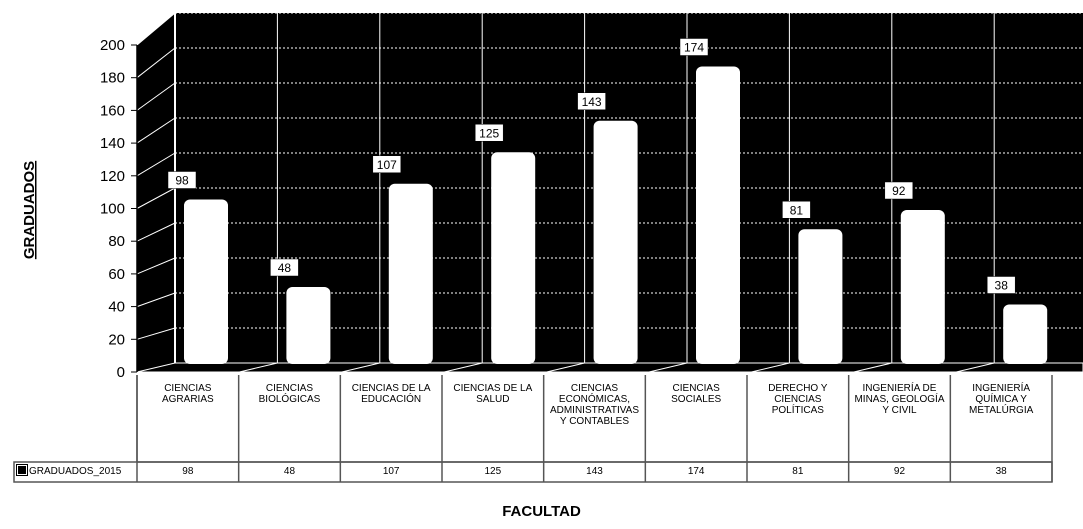 This screenshot has width=1083, height=529. What do you see at coordinates (289, 471) in the screenshot?
I see `data-table-value: 48` at bounding box center [289, 471].